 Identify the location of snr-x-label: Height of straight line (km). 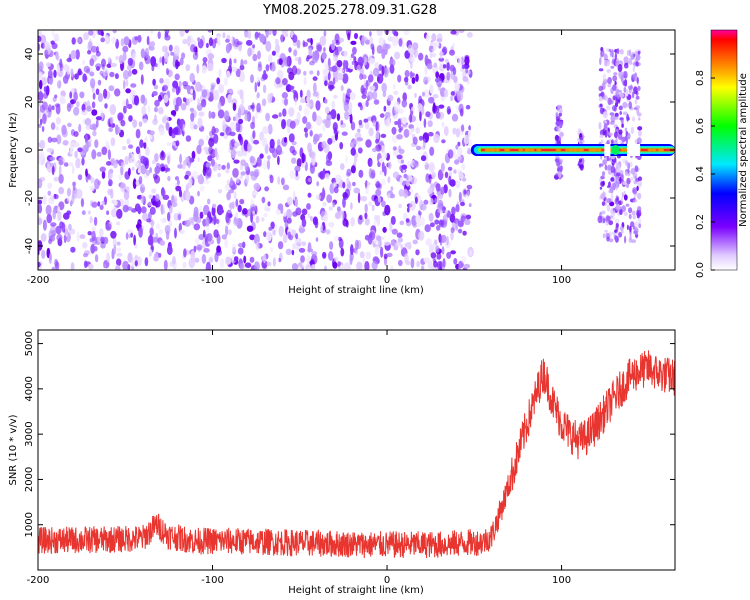
(356, 590).